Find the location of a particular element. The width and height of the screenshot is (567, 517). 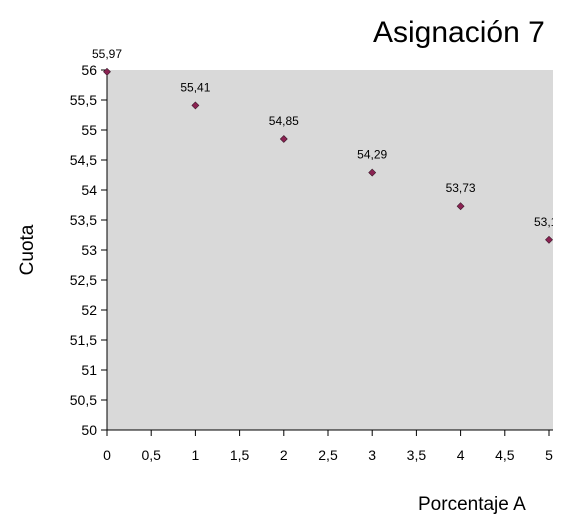

y-tick-label: 55,5 is located at coordinates (83, 100).